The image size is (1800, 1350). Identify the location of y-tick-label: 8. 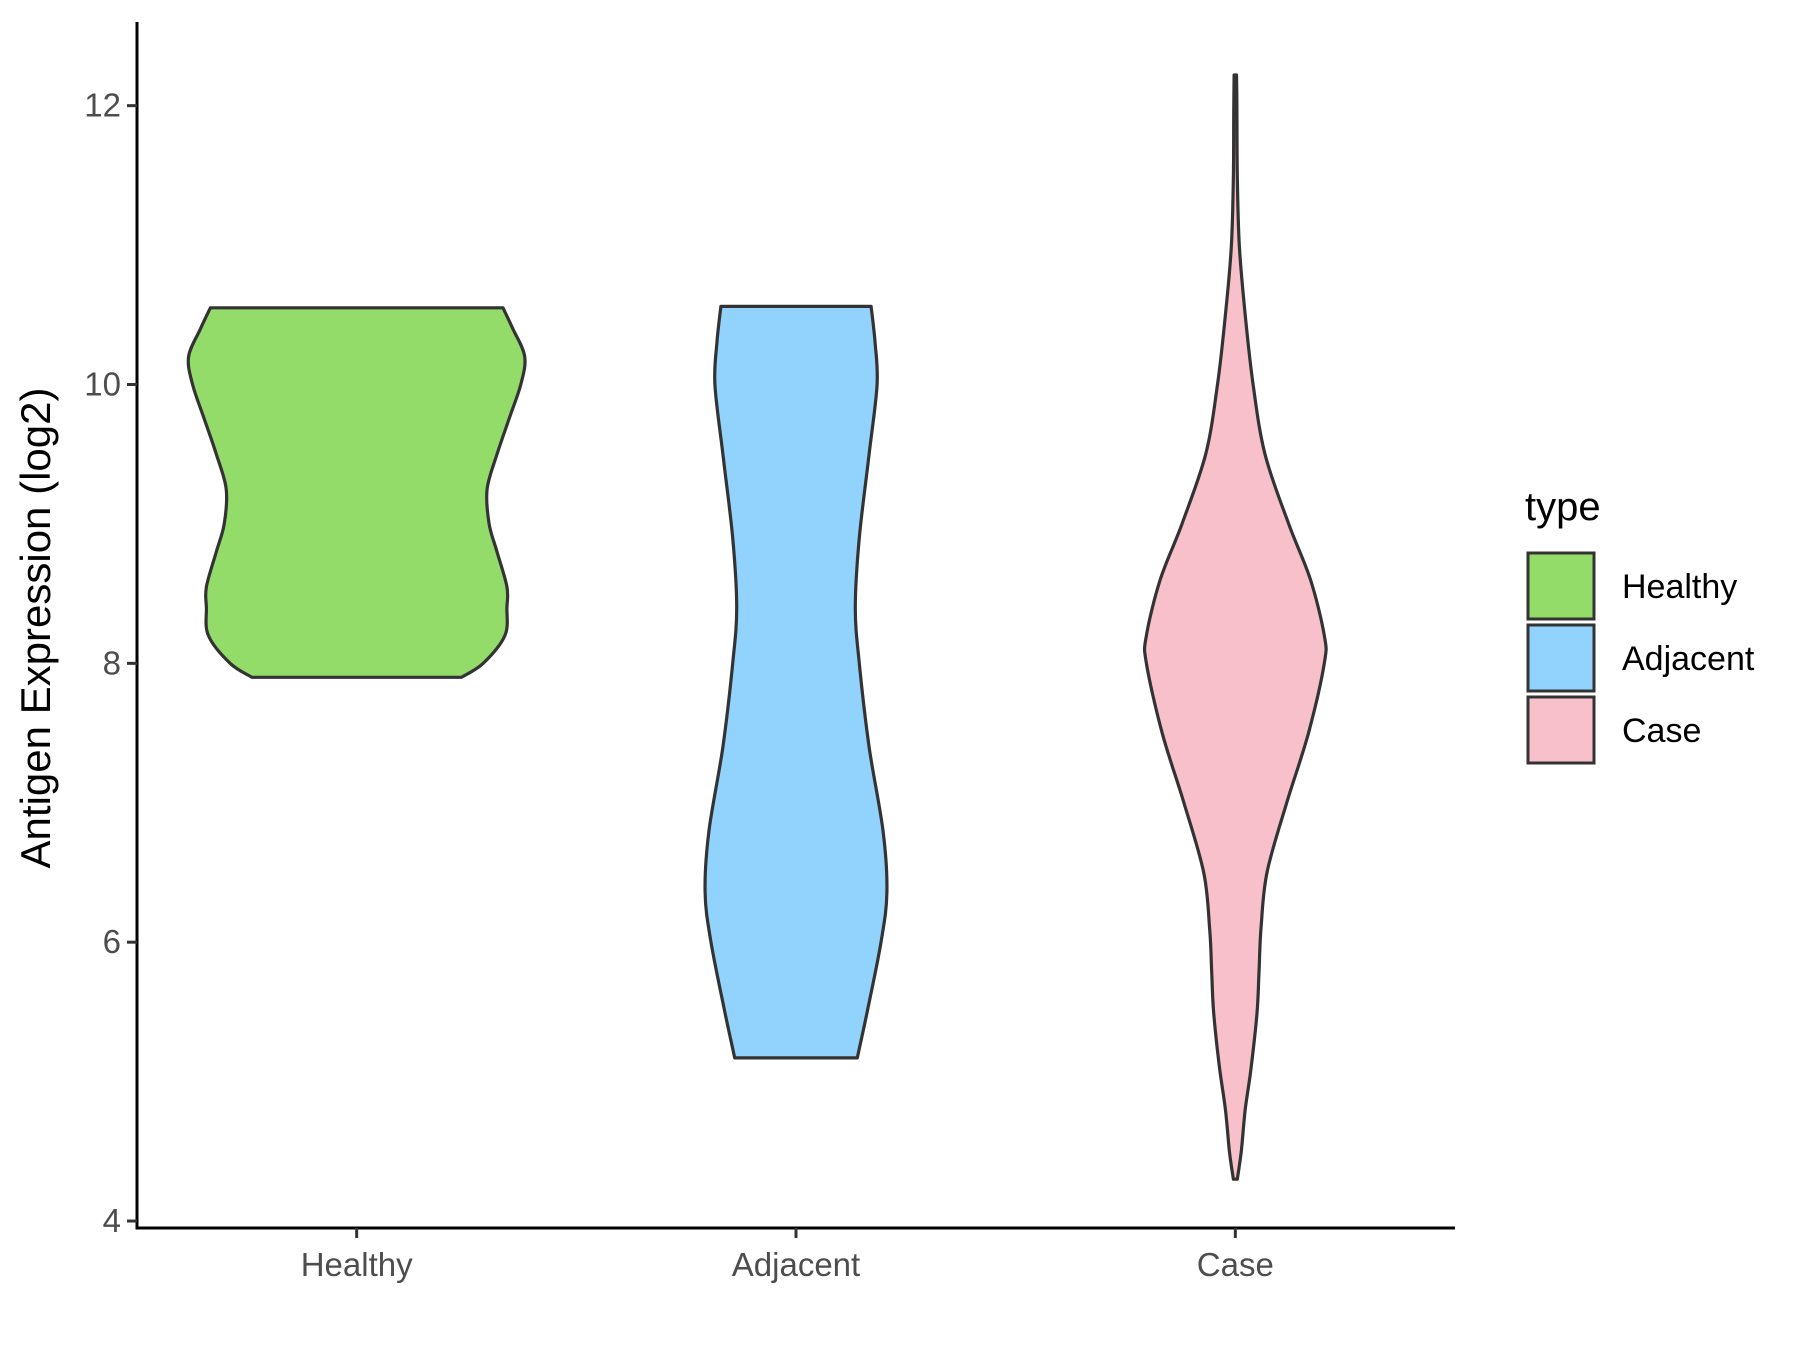
(112, 662).